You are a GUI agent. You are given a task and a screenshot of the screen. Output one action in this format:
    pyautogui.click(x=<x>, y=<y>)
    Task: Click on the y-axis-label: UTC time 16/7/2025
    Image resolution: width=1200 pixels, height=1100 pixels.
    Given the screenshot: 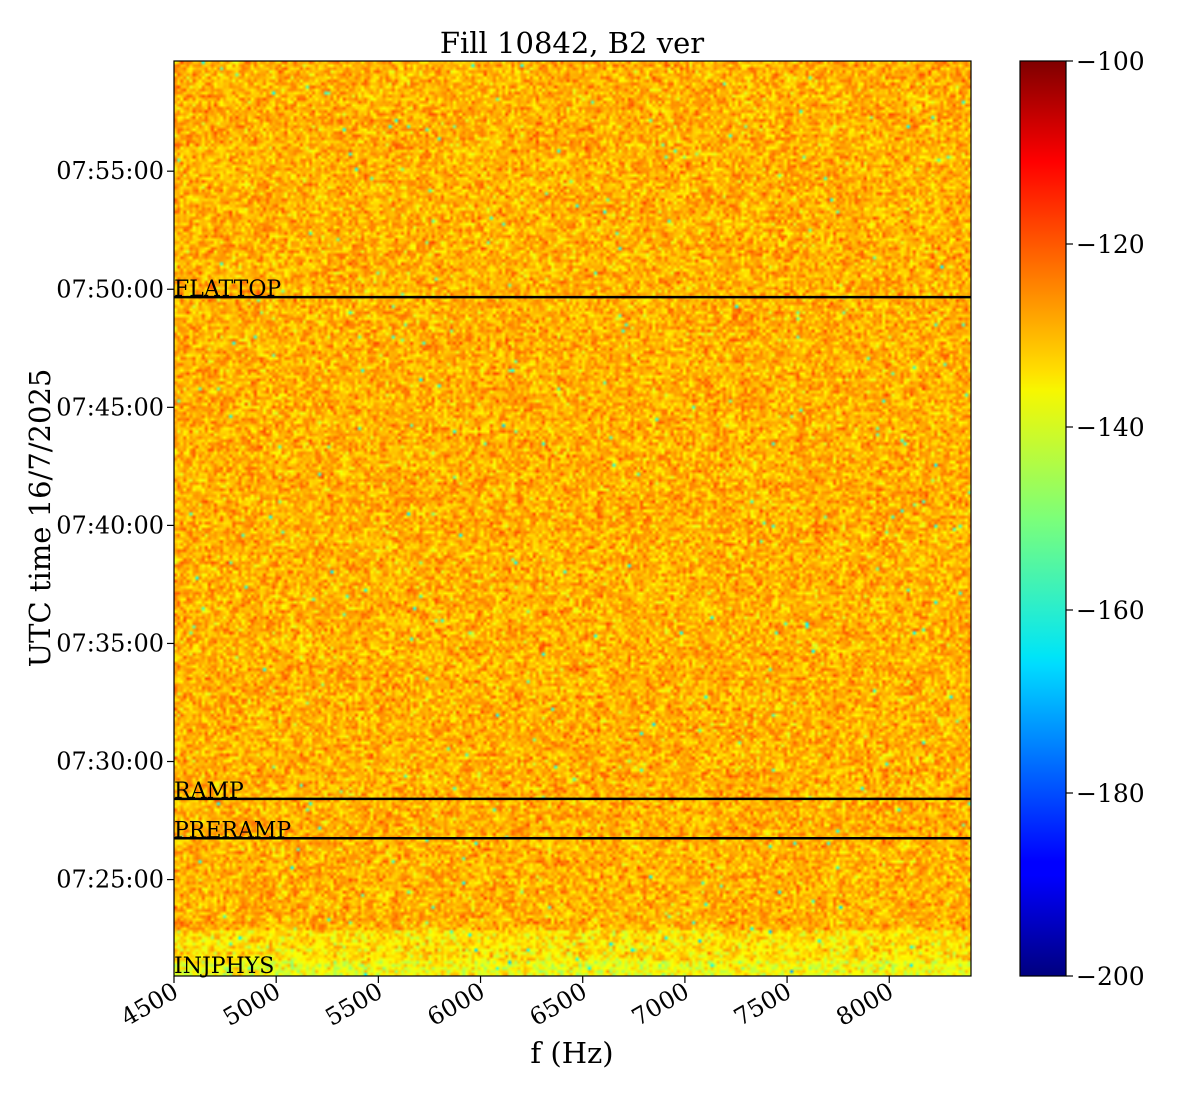 What is the action you would take?
    pyautogui.click(x=40, y=518)
    